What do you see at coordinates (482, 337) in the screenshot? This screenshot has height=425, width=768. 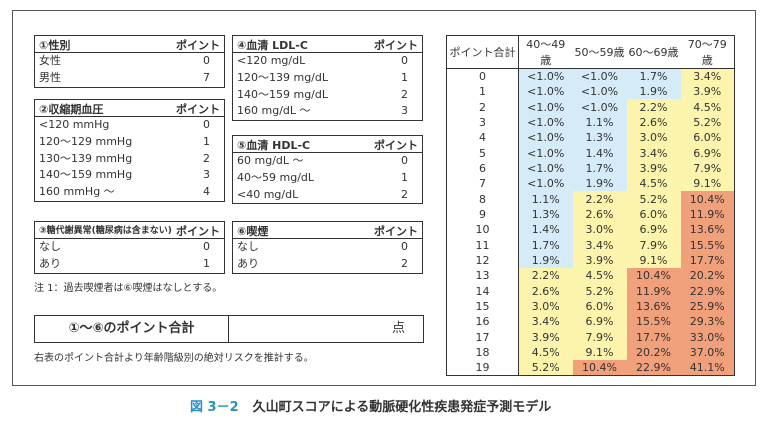 I see `point-total-cell: 17` at bounding box center [482, 337].